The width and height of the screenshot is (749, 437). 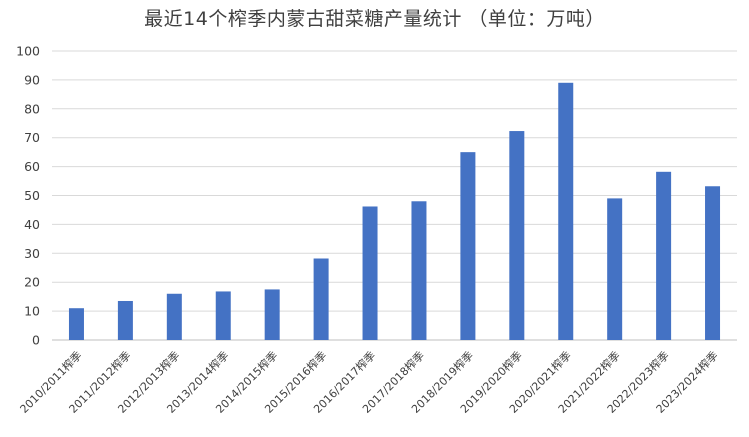 I want to click on y-tick-label: 70, so click(x=32, y=137).